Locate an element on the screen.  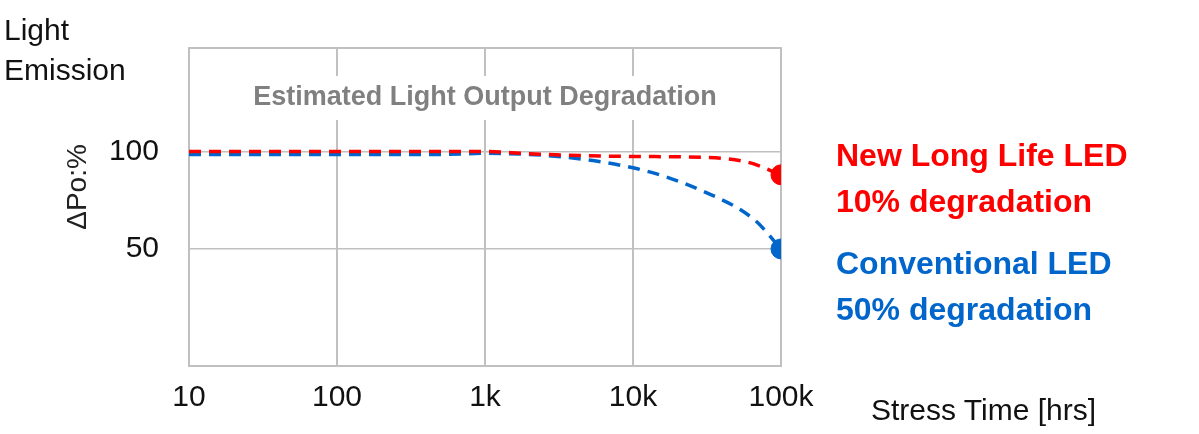
x-tick-label: 10 is located at coordinates (189, 396).